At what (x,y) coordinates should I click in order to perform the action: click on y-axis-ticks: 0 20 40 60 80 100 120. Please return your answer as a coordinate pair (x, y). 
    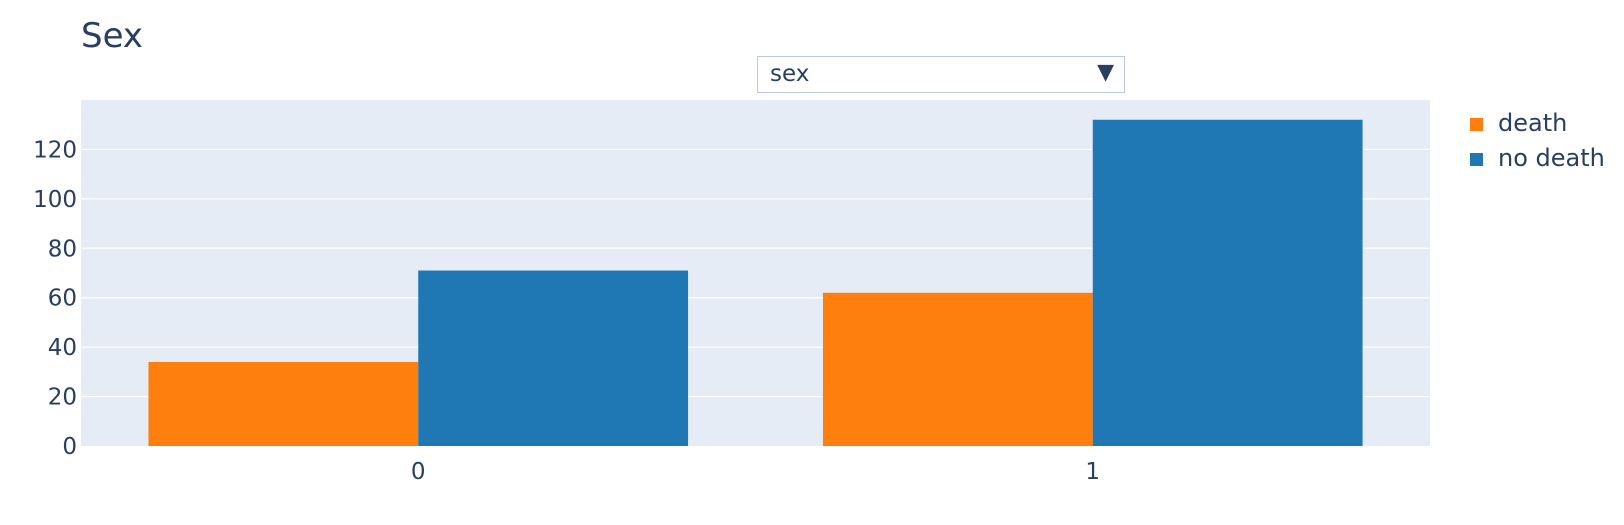
    Looking at the image, I should click on (55, 298).